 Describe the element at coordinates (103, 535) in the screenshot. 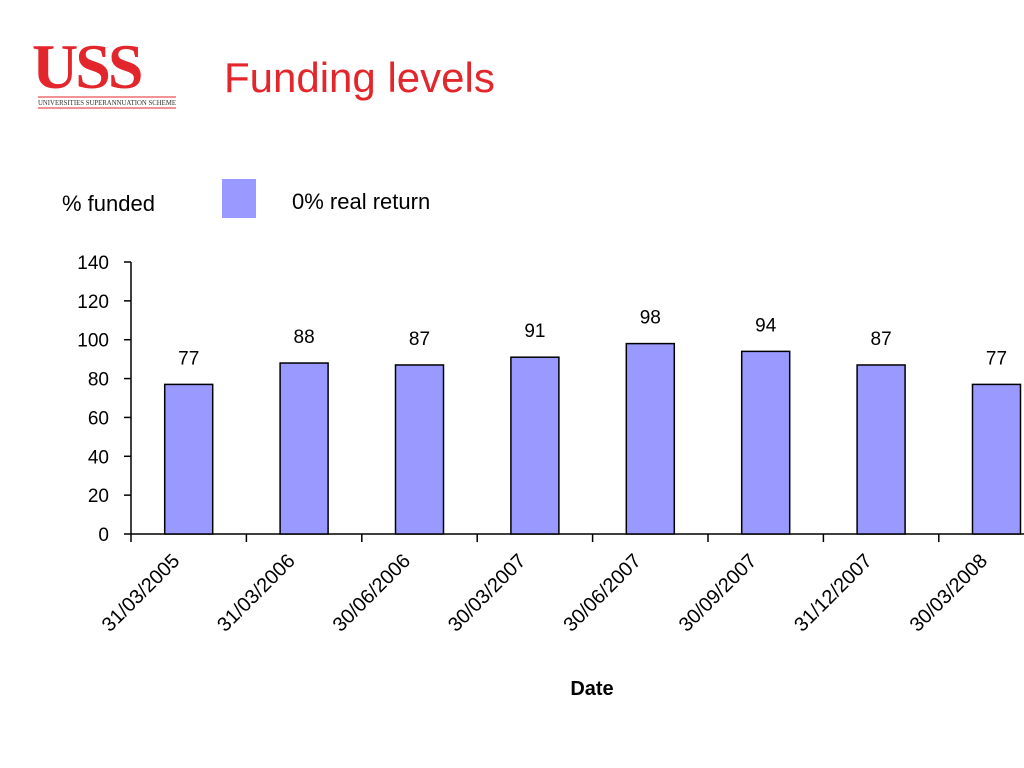

I see `y-tick-label: 0` at that location.